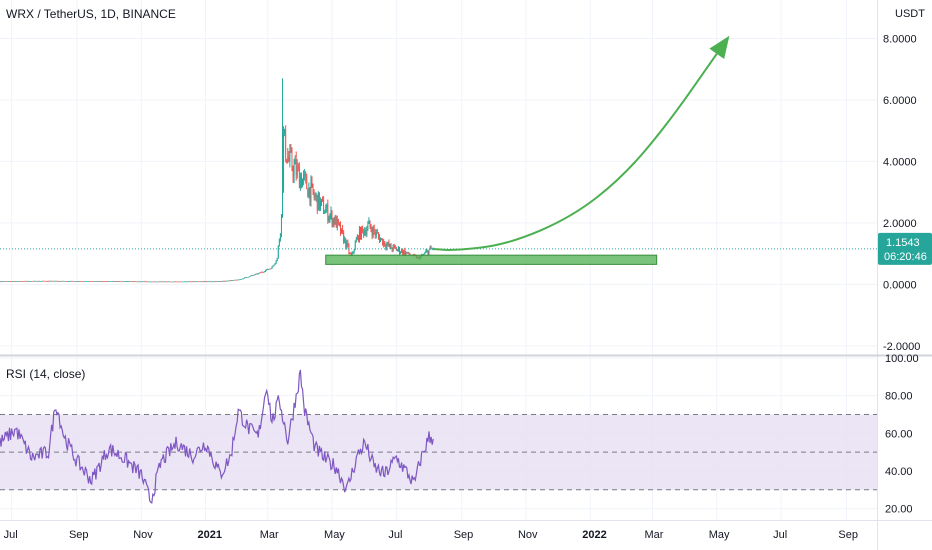  What do you see at coordinates (217, 436) in the screenshot?
I see `rsi-line-layer` at bounding box center [217, 436].